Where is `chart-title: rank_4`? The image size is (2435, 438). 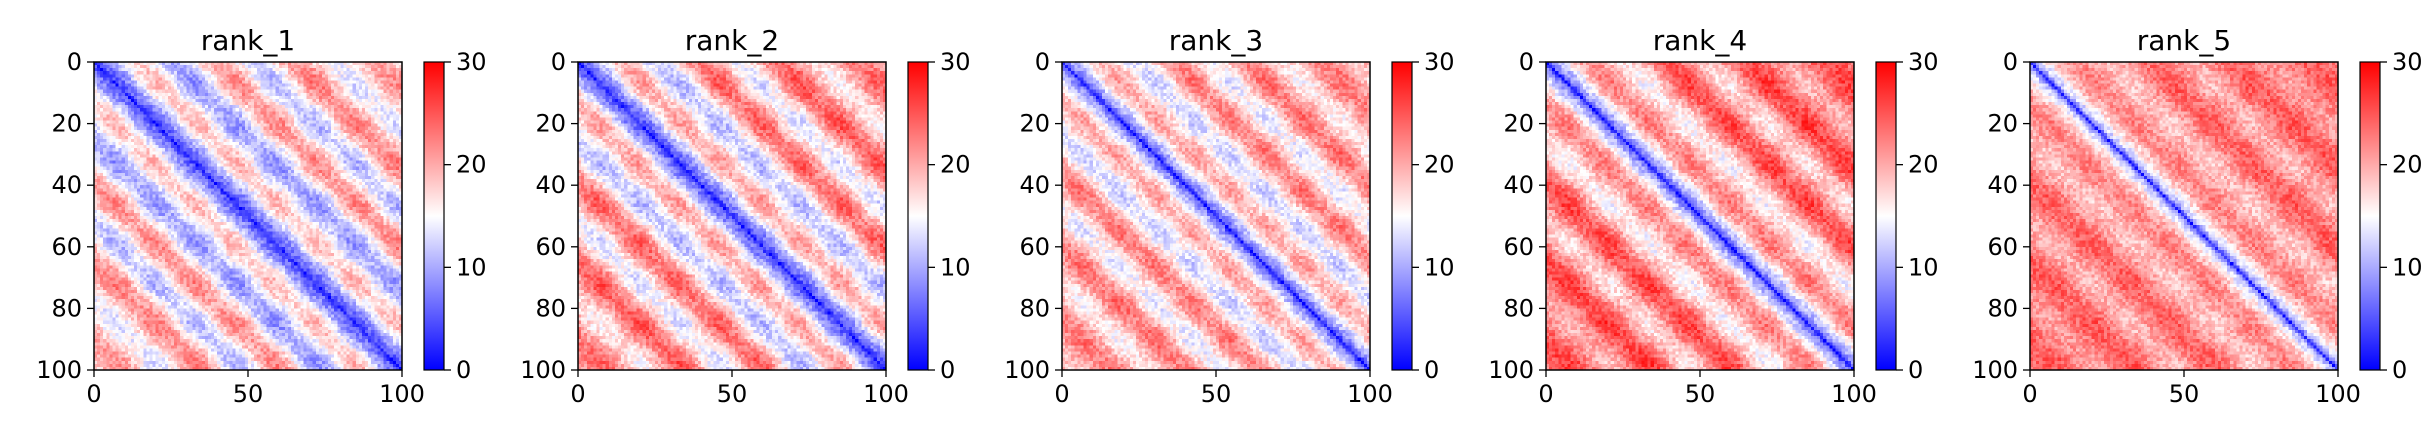 chart-title: rank_4 is located at coordinates (1700, 40).